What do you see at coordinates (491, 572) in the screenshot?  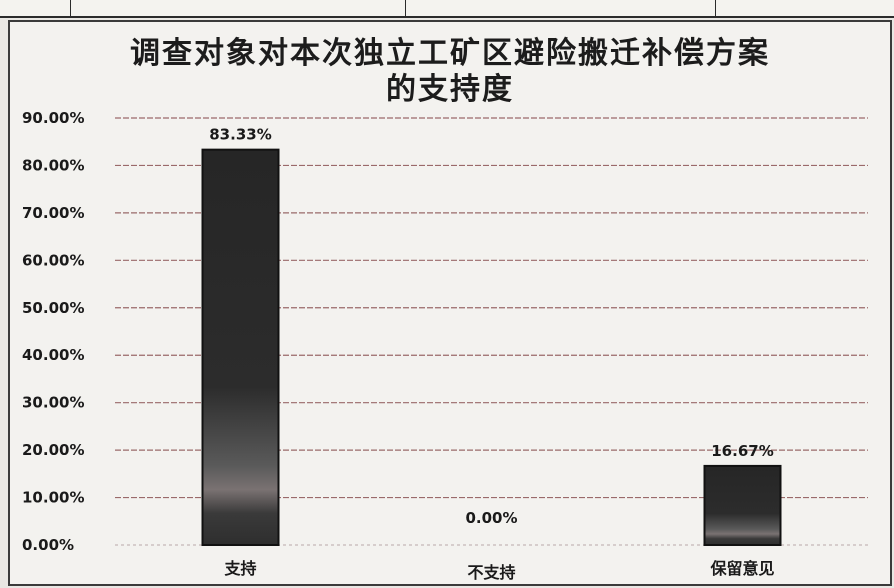 I see `category-label: 不支持` at bounding box center [491, 572].